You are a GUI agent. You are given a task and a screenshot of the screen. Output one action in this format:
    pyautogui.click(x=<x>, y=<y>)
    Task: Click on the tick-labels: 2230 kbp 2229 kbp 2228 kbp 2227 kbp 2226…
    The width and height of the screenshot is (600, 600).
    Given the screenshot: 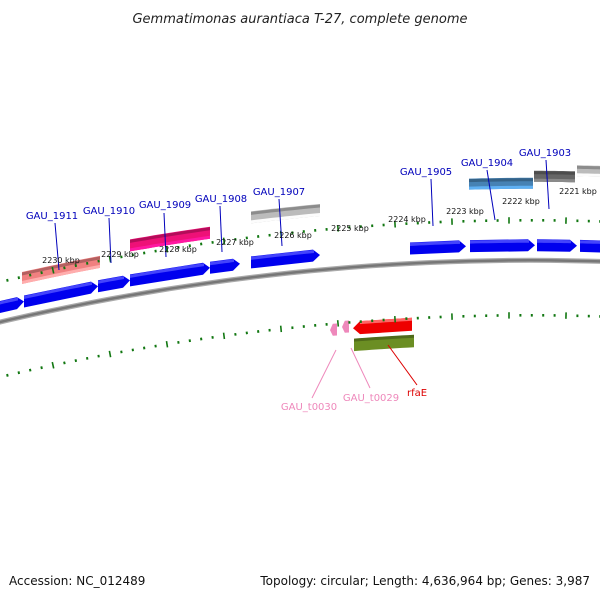 What is the action you would take?
    pyautogui.click(x=319, y=226)
    